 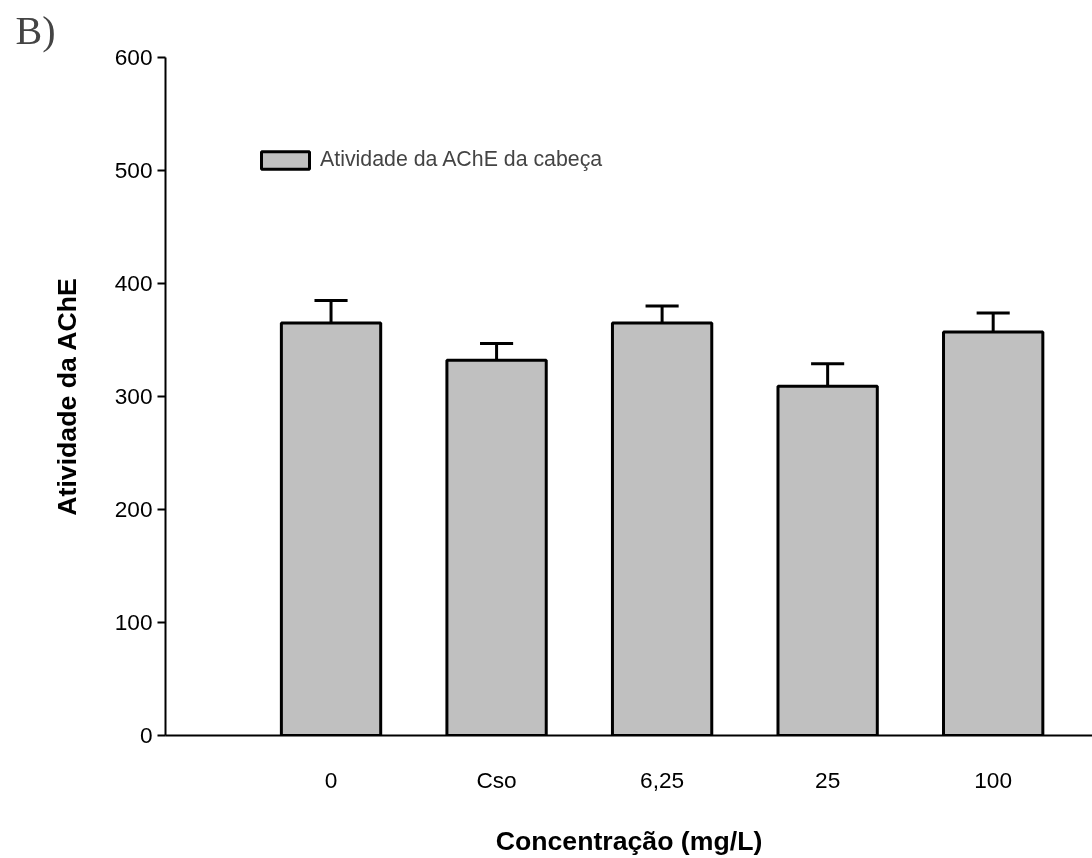 I want to click on y-tick-label: 300, so click(x=133, y=396).